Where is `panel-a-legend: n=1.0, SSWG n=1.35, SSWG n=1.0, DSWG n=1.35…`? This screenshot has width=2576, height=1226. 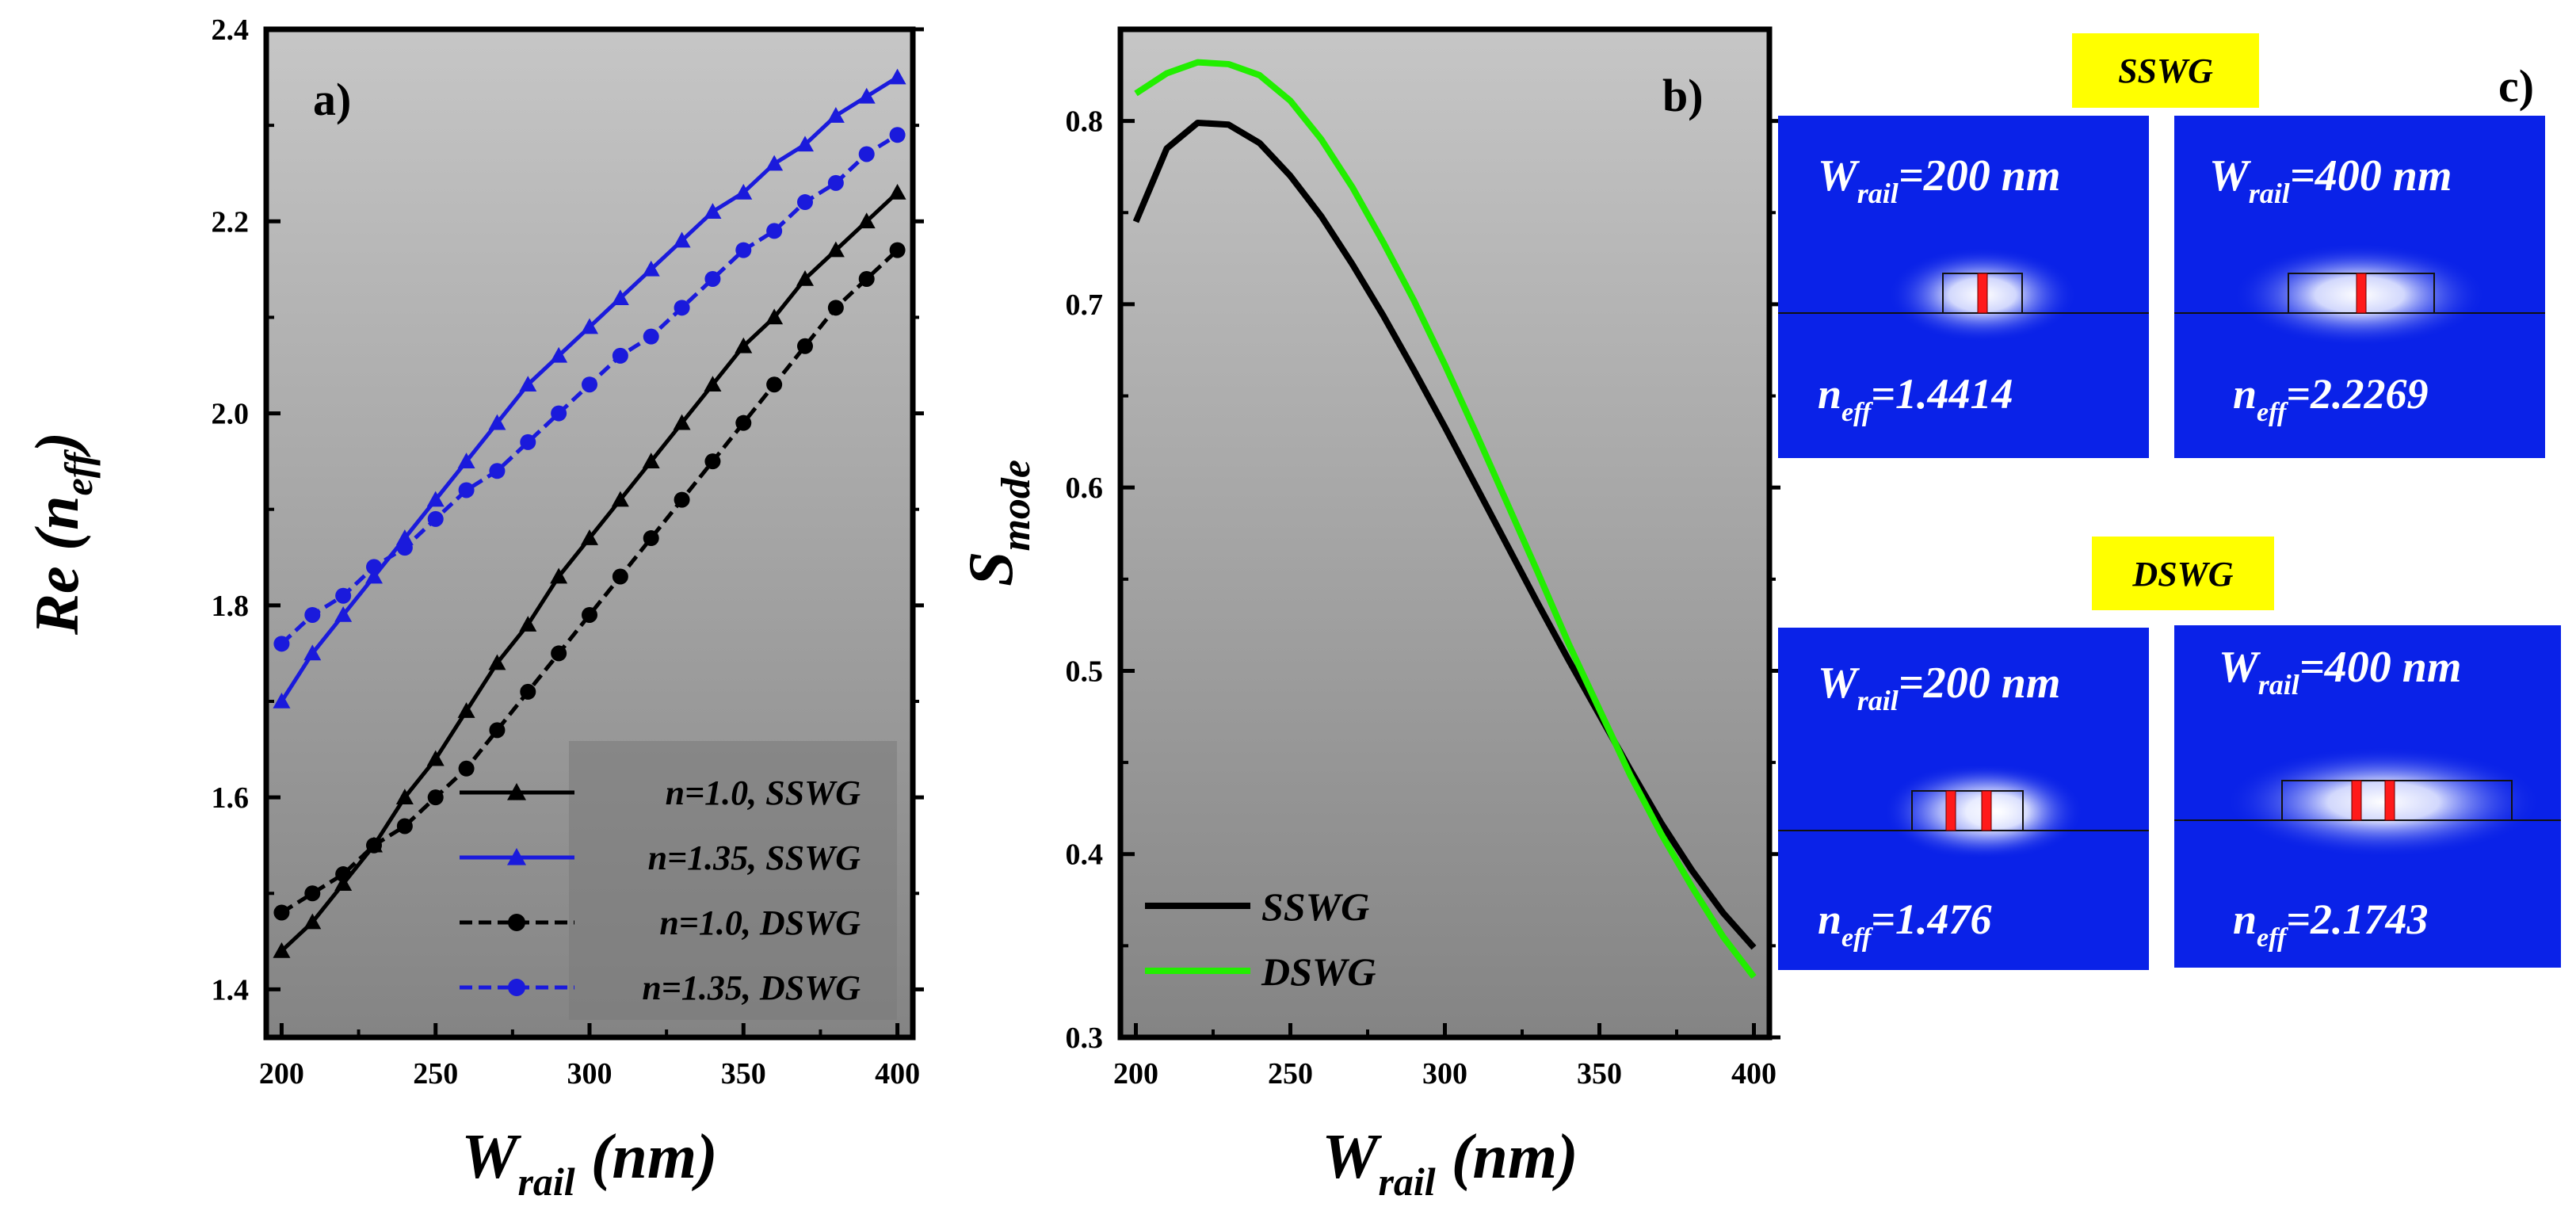
panel-a-legend: n=1.0, SSWG n=1.35, SSWG n=1.0, DSWG n=1.35… is located at coordinates (678, 880).